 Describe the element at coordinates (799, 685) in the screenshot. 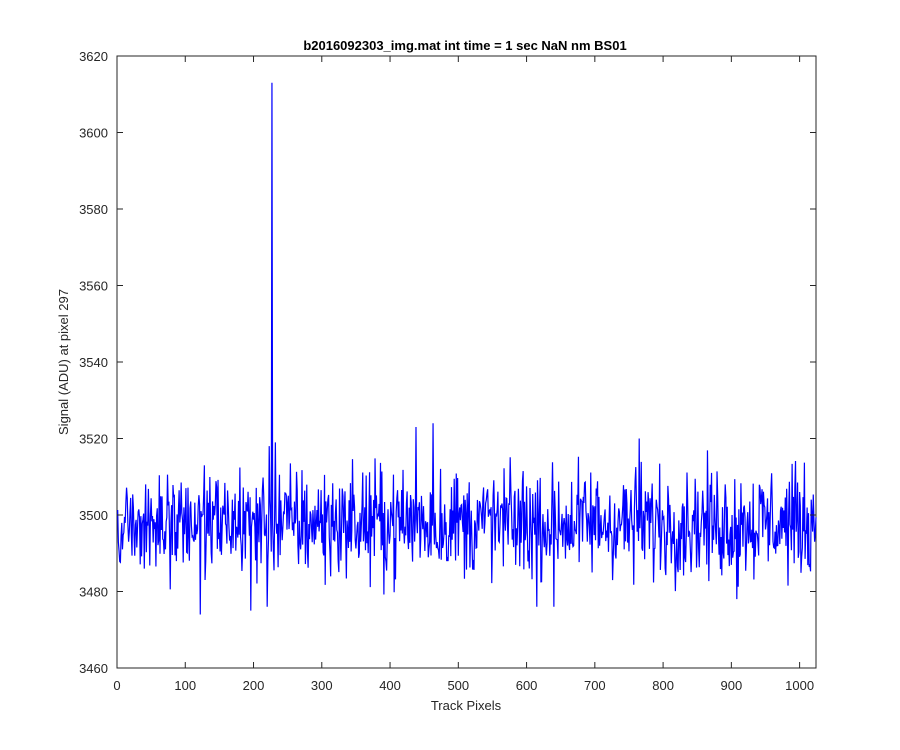

I see `x-tick-label: 1000` at that location.